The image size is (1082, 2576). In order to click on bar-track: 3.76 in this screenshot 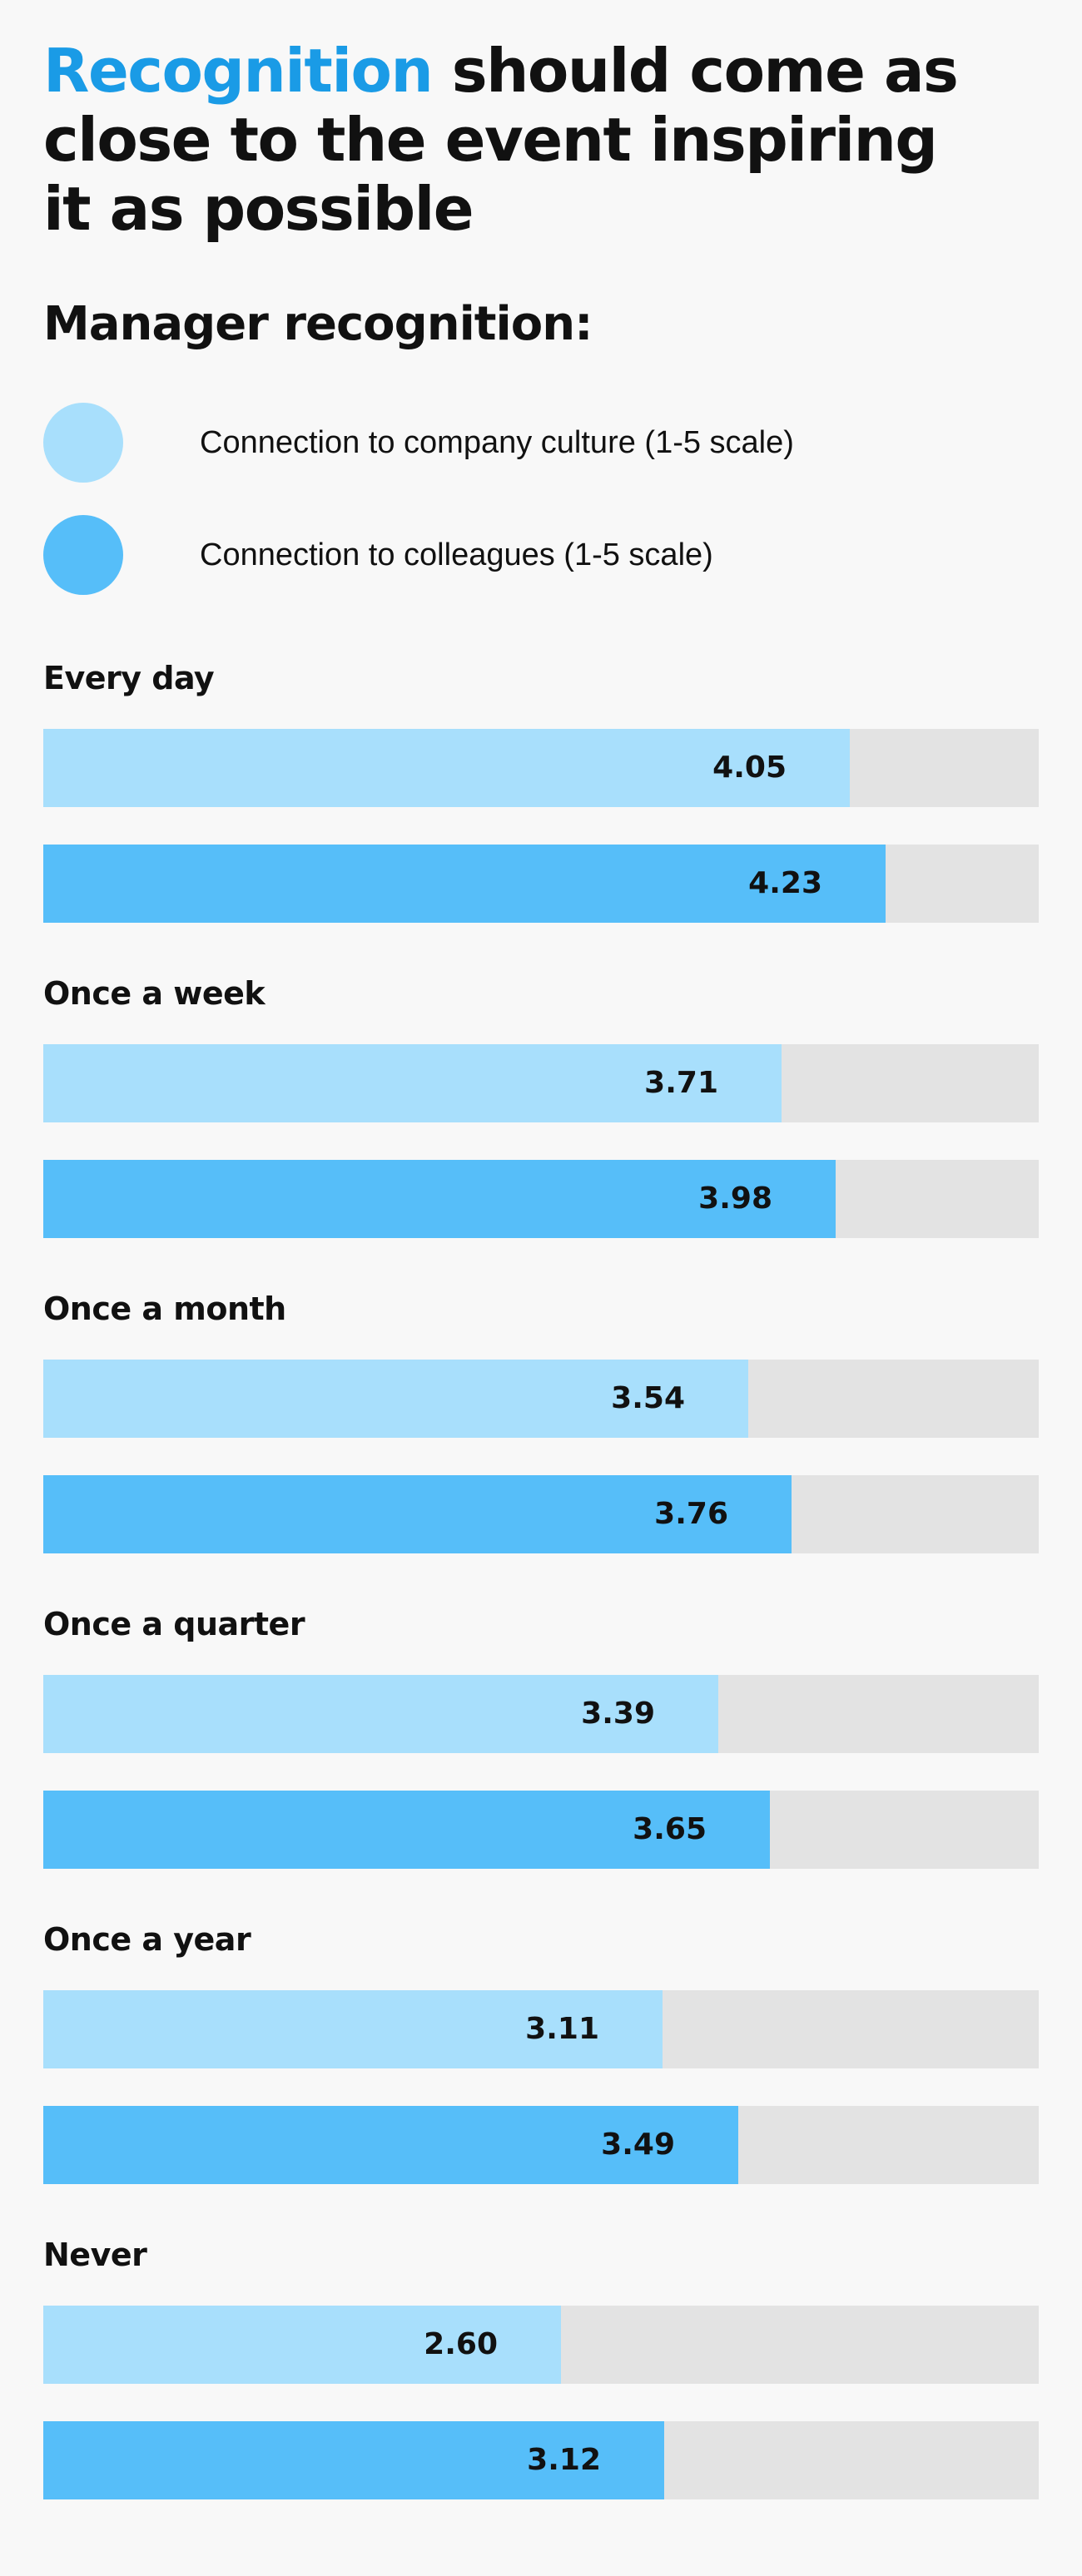, I will do `click(541, 1514)`.